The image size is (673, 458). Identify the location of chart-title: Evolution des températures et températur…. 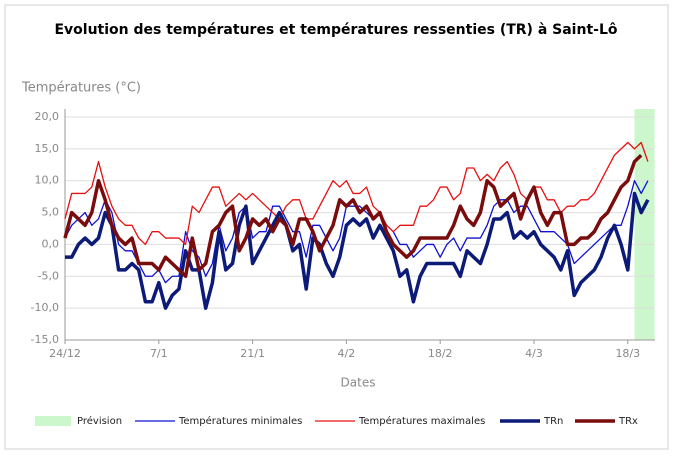
(335, 30).